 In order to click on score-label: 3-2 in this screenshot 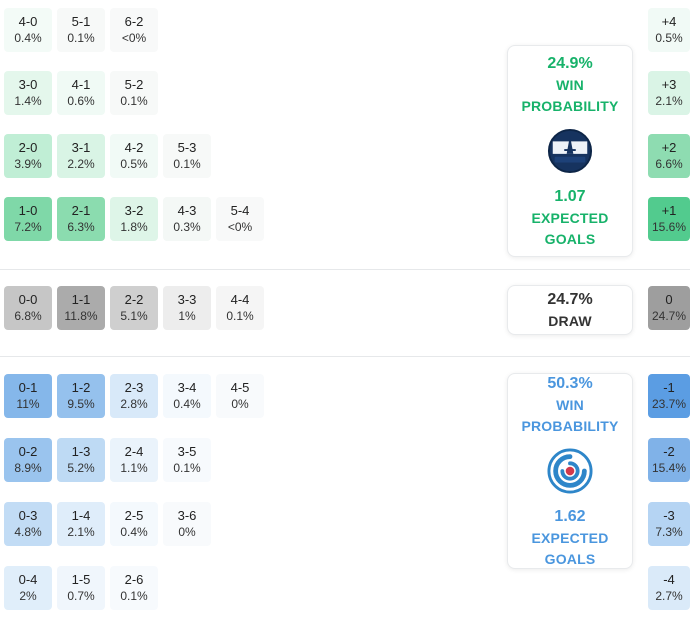, I will do `click(134, 210)`.